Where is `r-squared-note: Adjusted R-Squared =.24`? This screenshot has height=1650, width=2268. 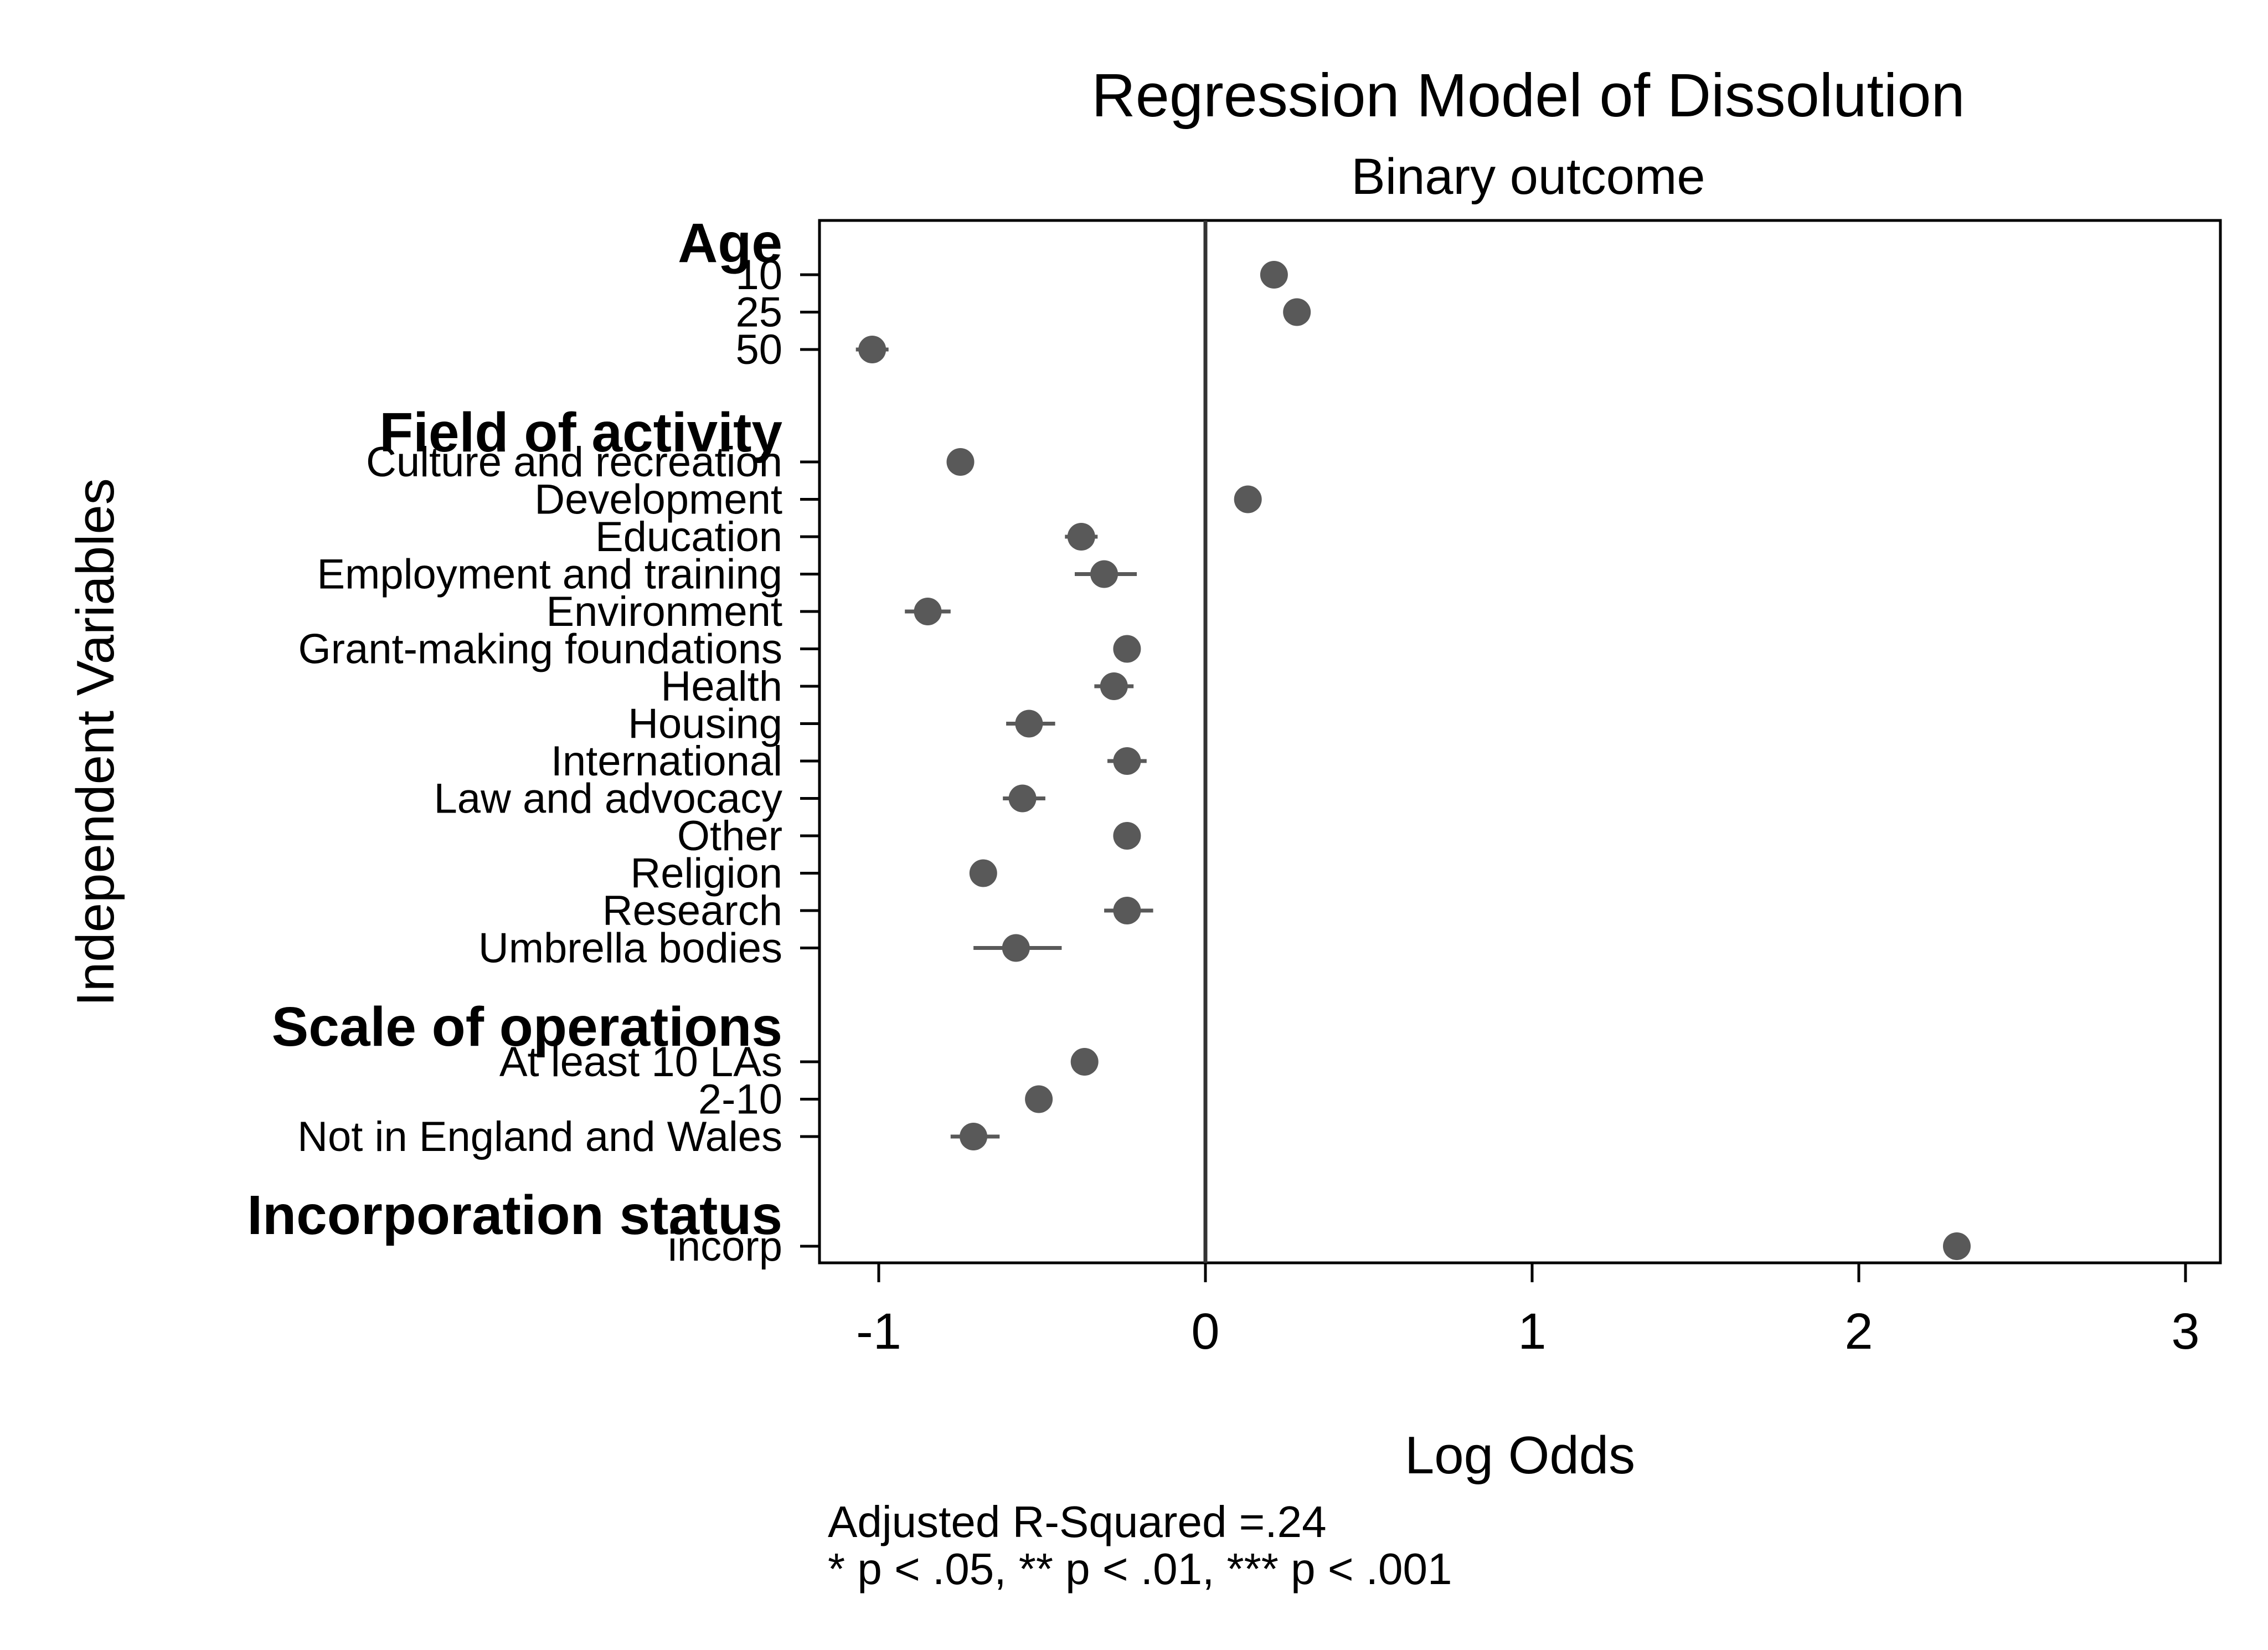
r-squared-note: Adjusted R-Squared =.24 is located at coordinates (1077, 1521).